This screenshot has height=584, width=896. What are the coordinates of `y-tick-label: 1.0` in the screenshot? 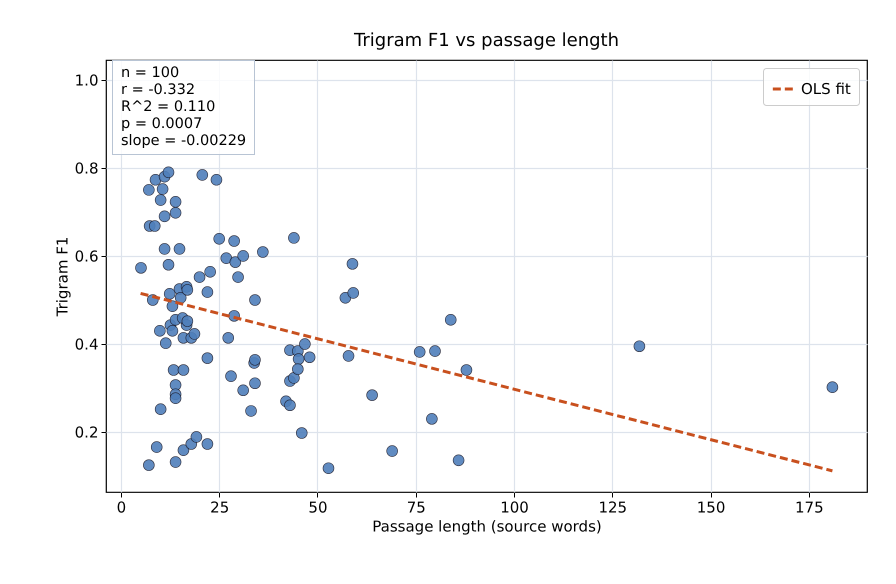 It's located at (86, 80).